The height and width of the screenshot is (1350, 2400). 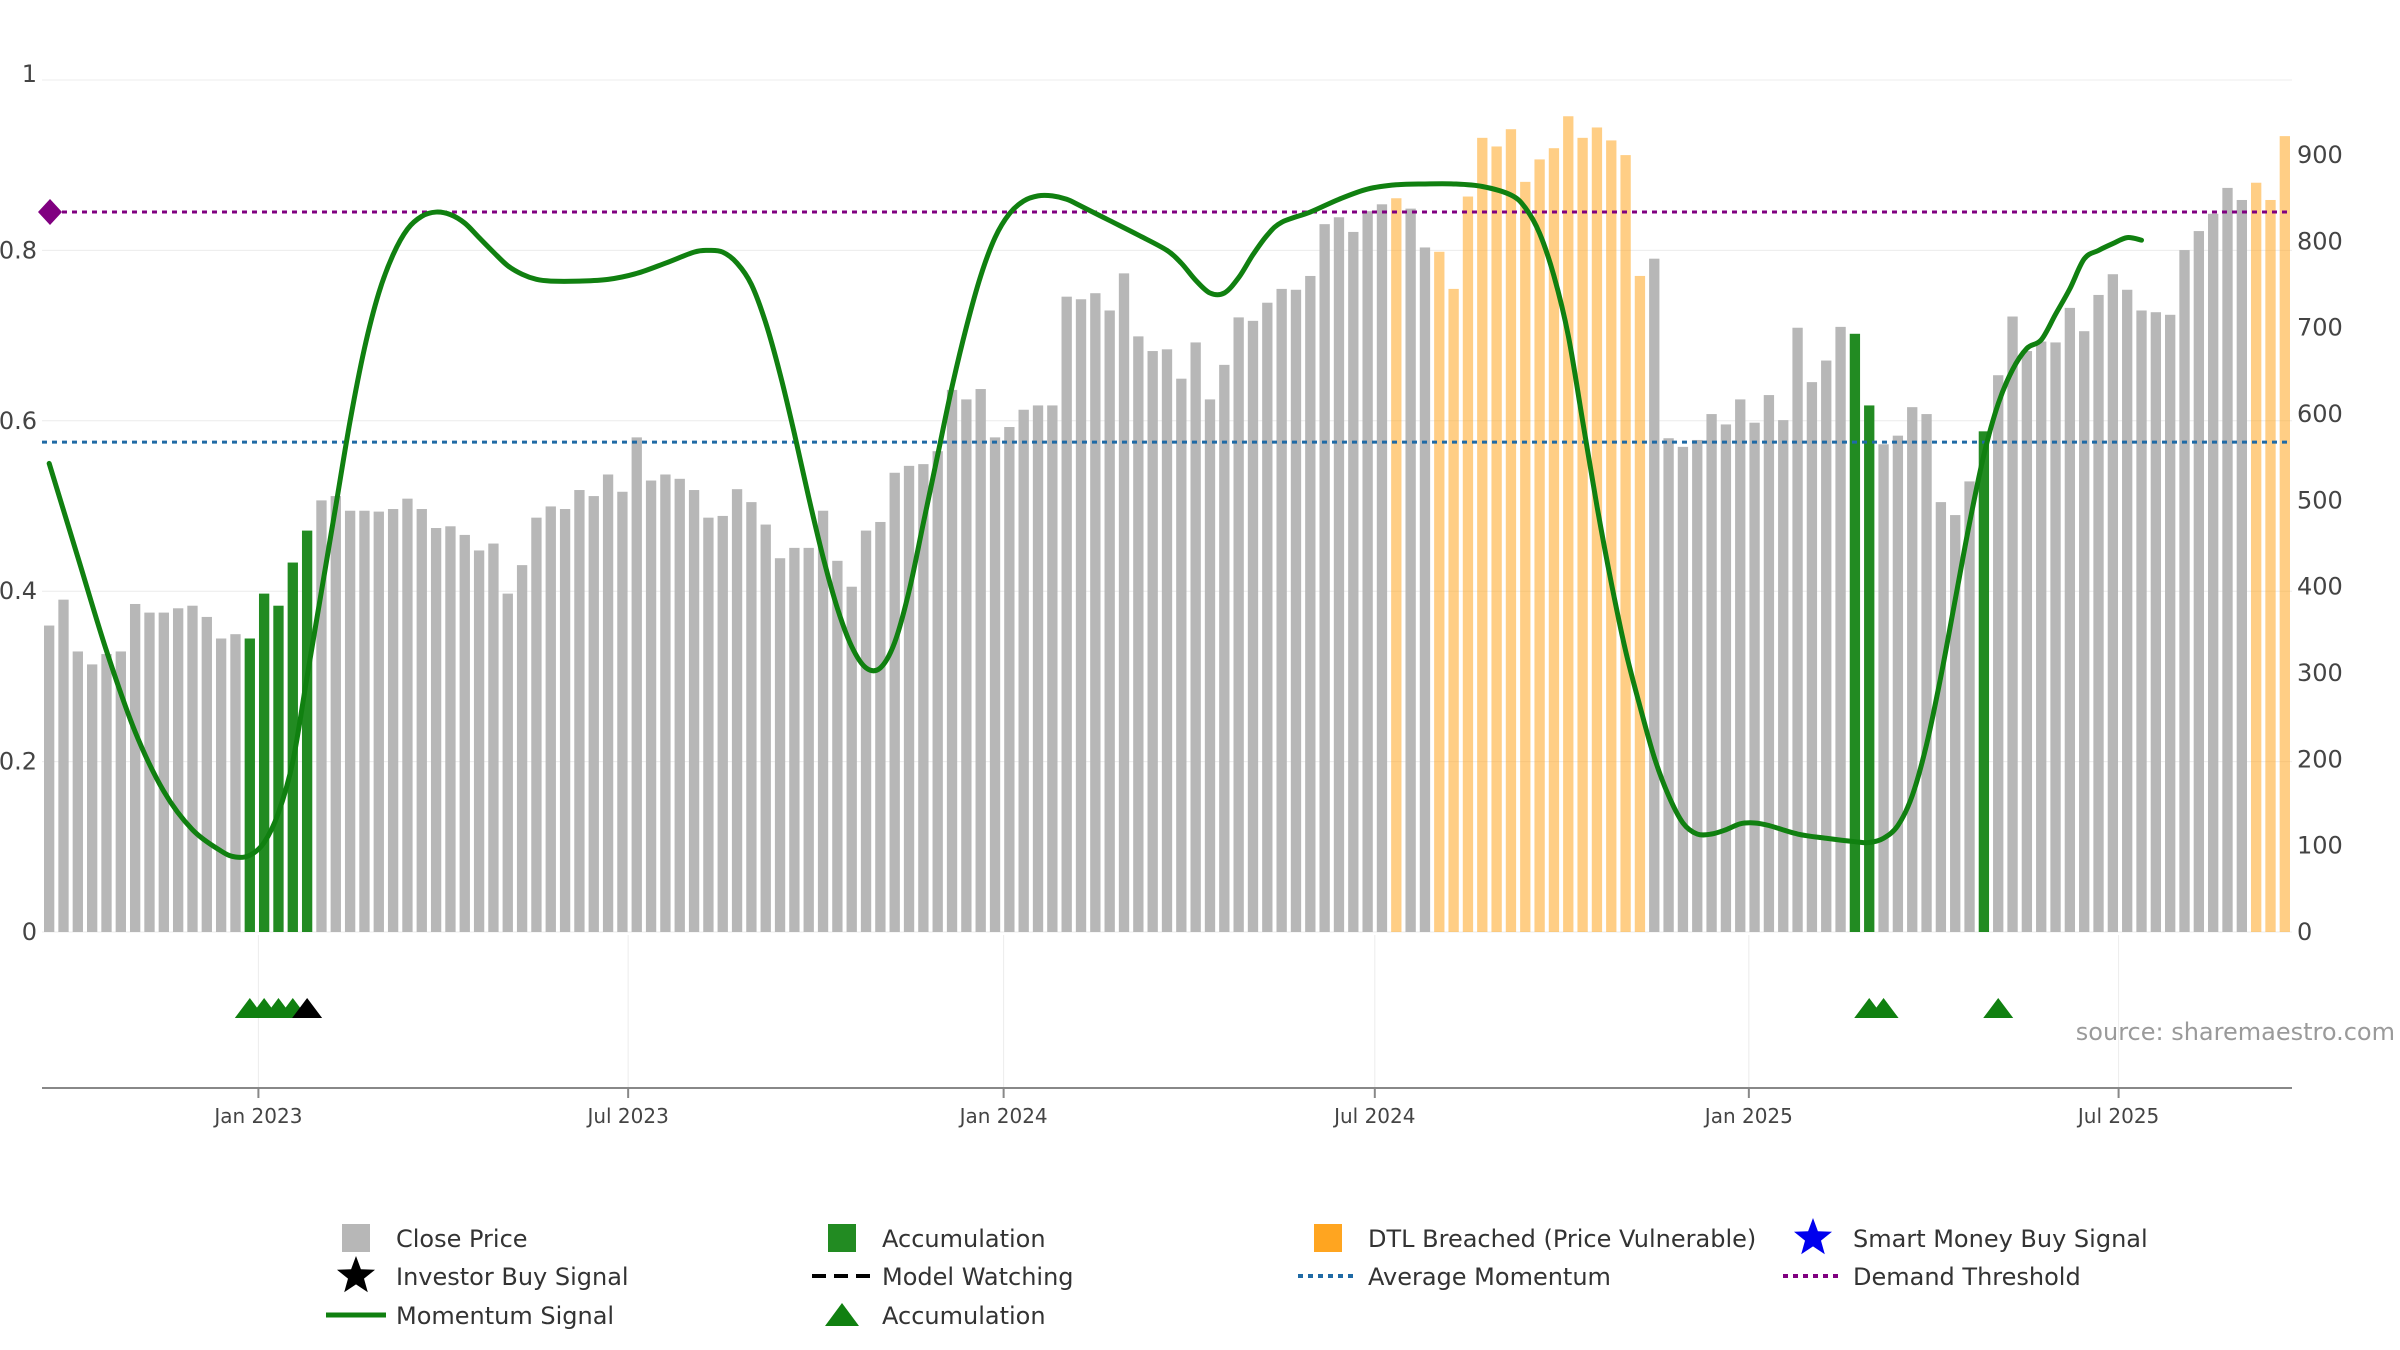 What do you see at coordinates (2320, 759) in the screenshot?
I see `right-tick-label: 200` at bounding box center [2320, 759].